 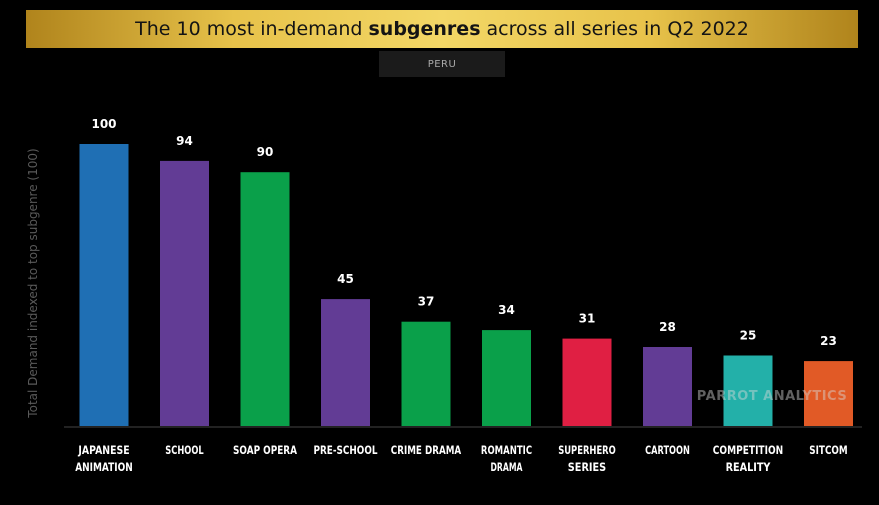 I want to click on bar-value-label-2: 90, so click(x=265, y=152).